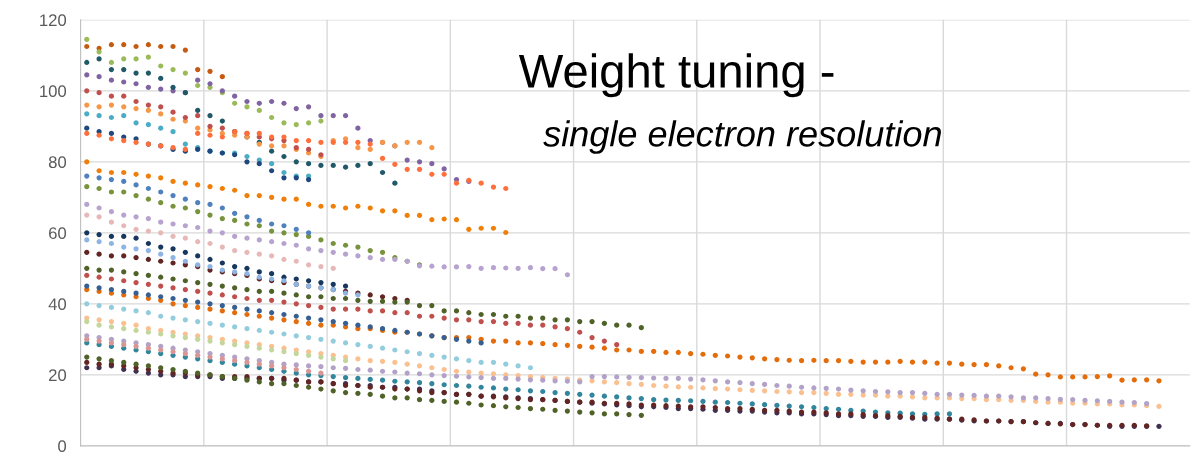 Image resolution: width=1203 pixels, height=462 pixels. What do you see at coordinates (676, 75) in the screenshot?
I see `text: Weight tuning -` at bounding box center [676, 75].